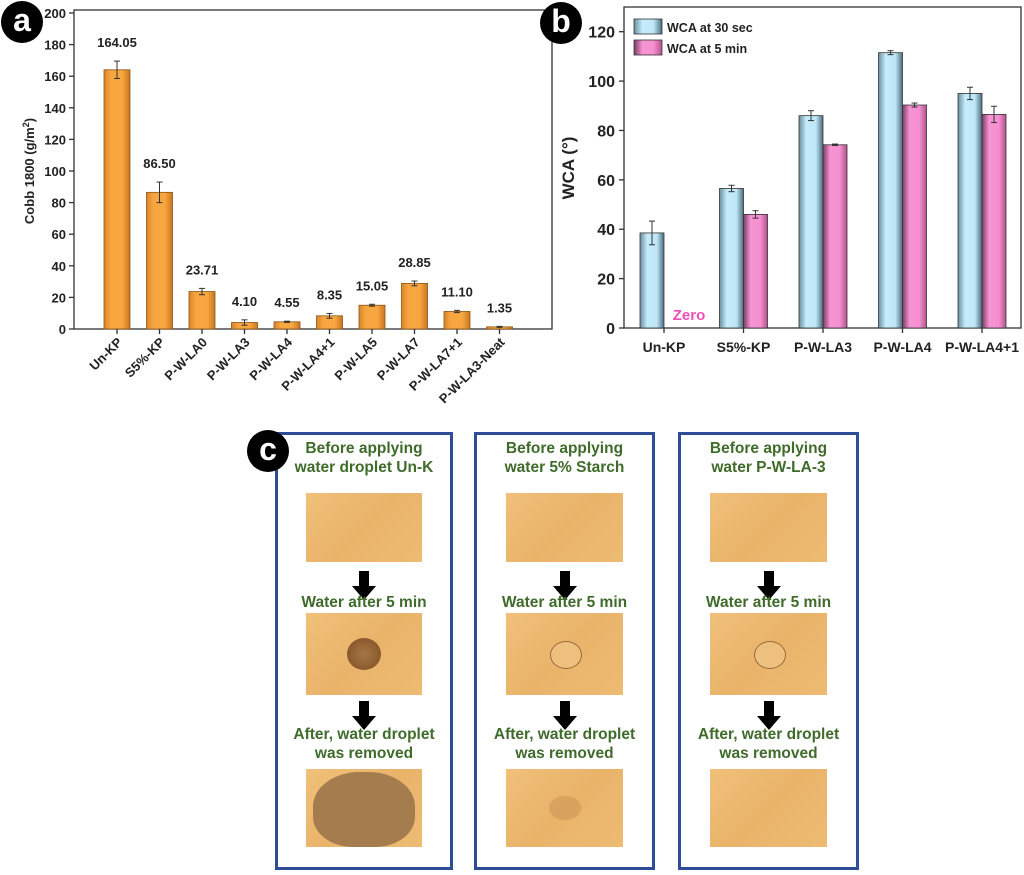 The height and width of the screenshot is (875, 1024). Describe the element at coordinates (372, 285) in the screenshot. I see `data-label: 15.05` at that location.